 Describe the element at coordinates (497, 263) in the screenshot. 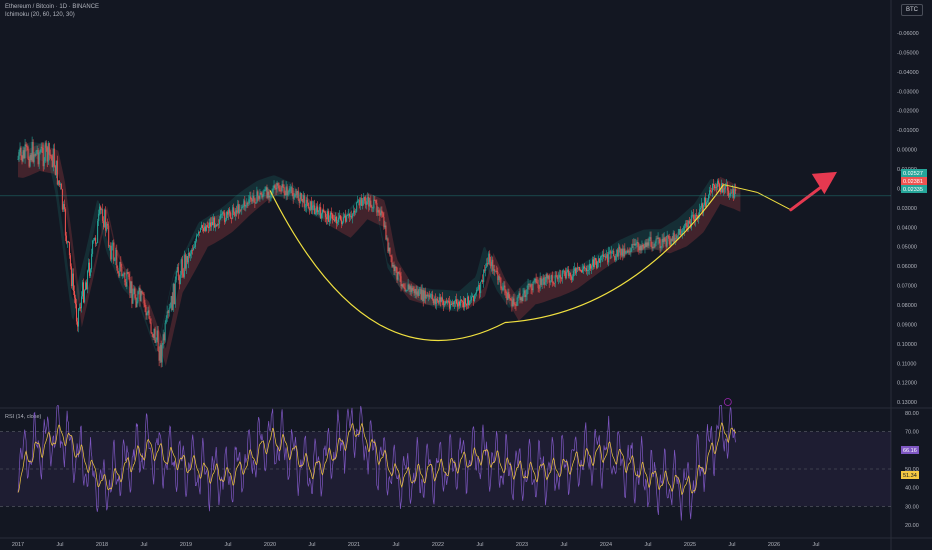

I see `cup-arc` at that location.